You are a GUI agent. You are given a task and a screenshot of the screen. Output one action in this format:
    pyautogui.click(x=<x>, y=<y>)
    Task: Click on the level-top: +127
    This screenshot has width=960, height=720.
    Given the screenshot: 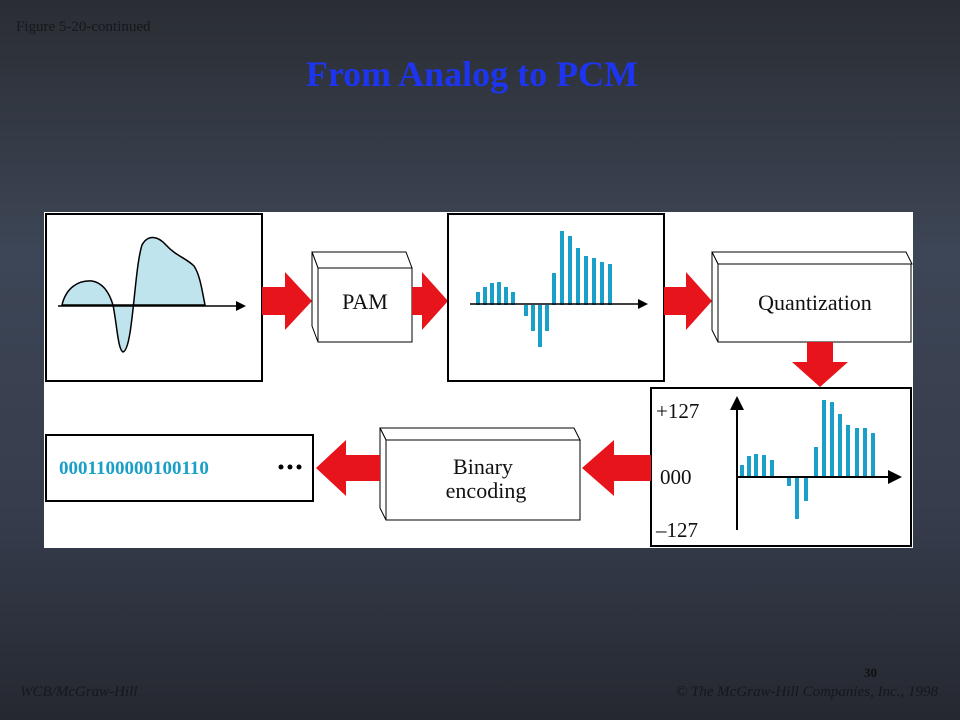 What is the action you would take?
    pyautogui.click(x=677, y=411)
    